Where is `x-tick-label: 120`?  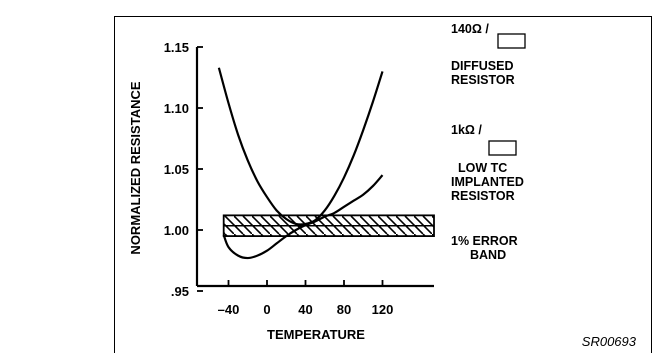
x-tick-label: 120 is located at coordinates (383, 309).